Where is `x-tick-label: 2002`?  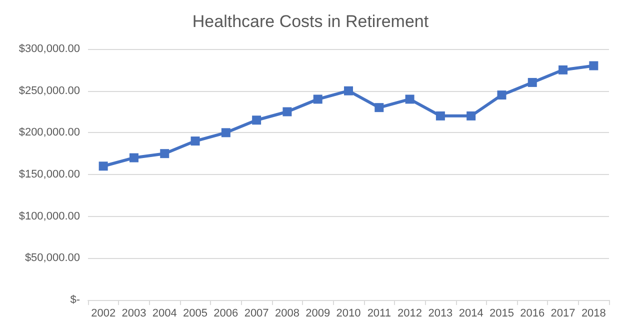 x-tick-label: 2002 is located at coordinates (103, 314).